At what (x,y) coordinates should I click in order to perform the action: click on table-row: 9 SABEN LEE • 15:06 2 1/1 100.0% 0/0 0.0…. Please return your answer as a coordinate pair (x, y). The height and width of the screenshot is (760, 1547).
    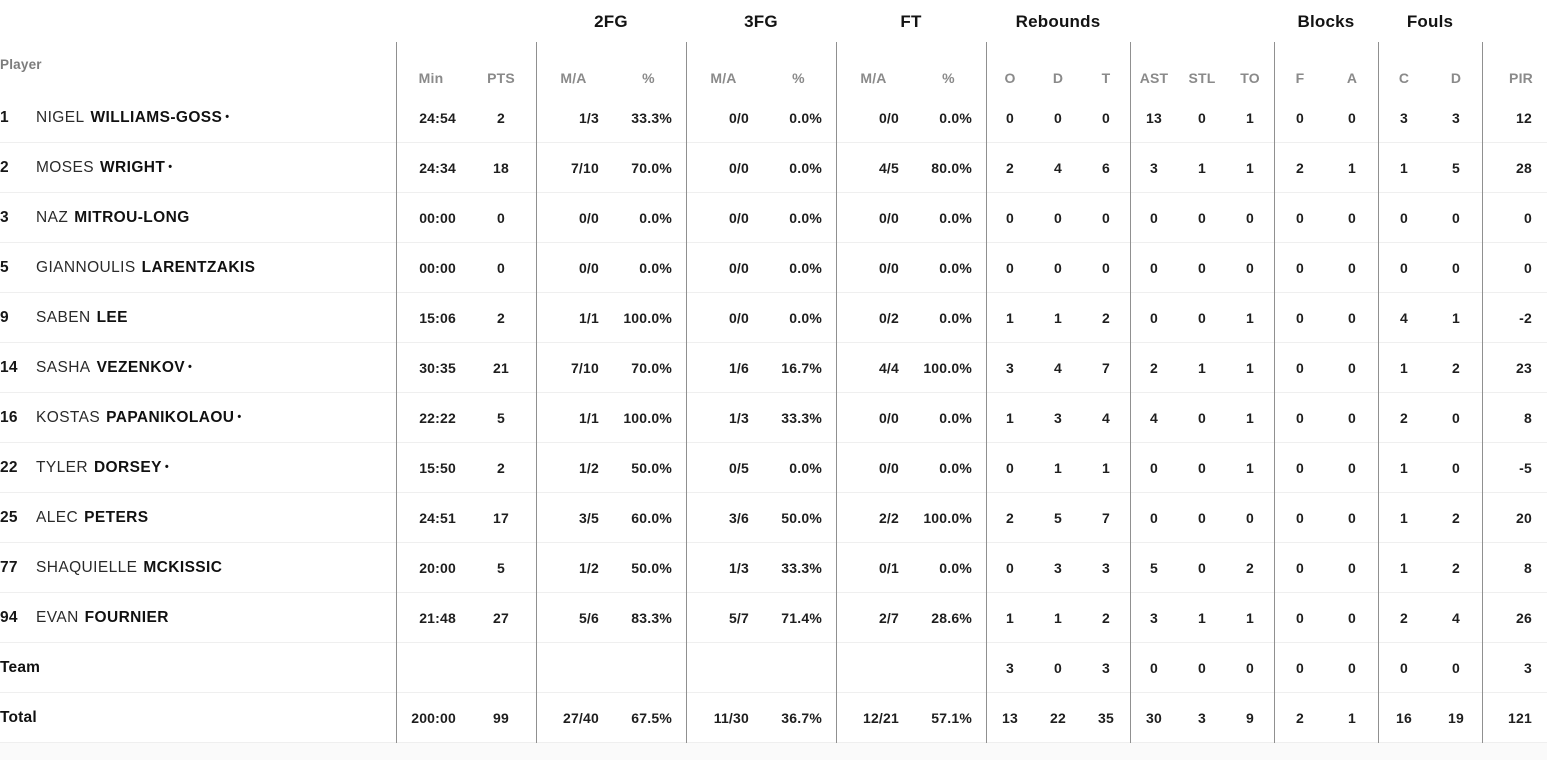
    Looking at the image, I should click on (773, 318).